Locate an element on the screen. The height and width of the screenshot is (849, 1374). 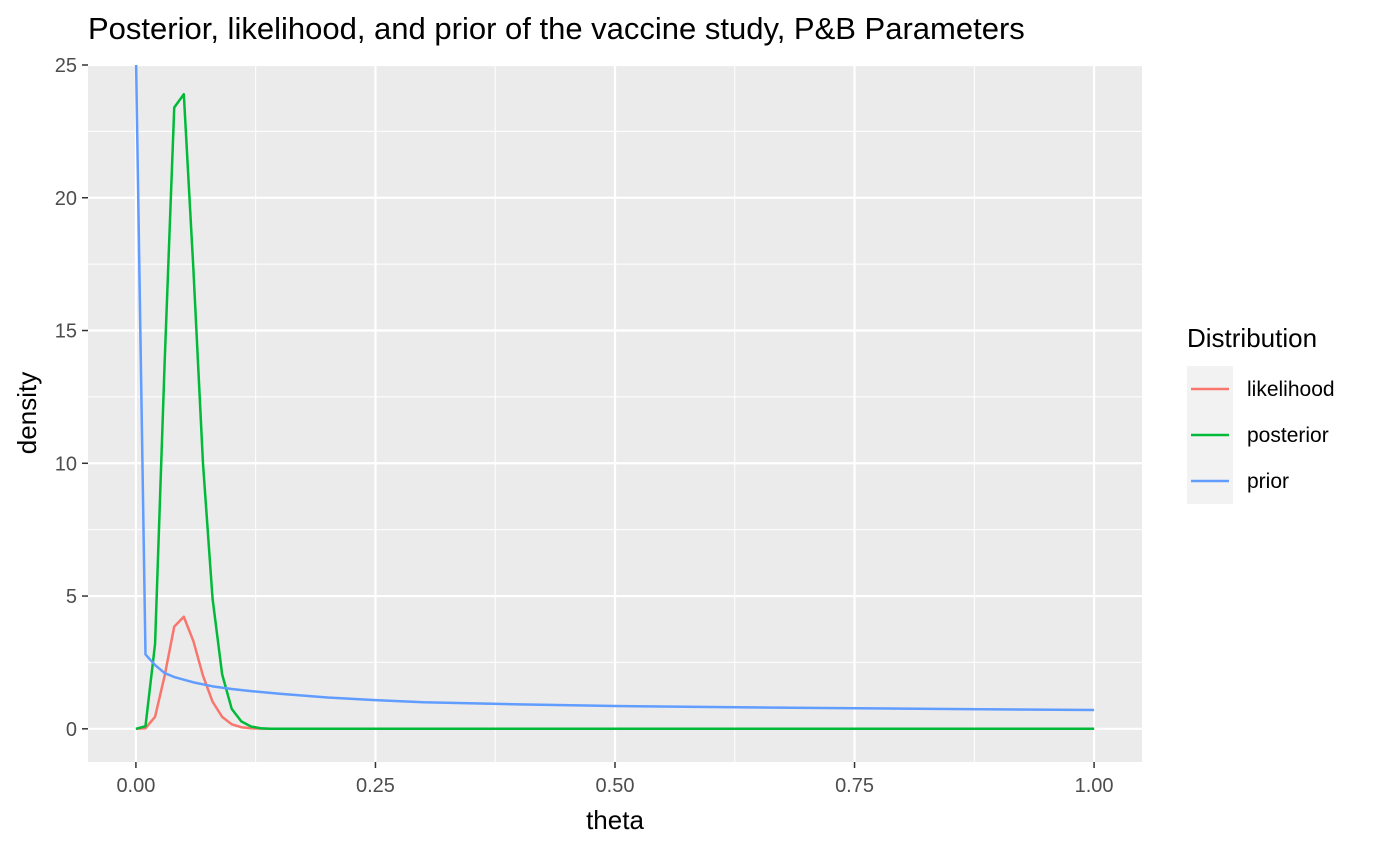
legend-label-posterior: posterior is located at coordinates (1288, 435).